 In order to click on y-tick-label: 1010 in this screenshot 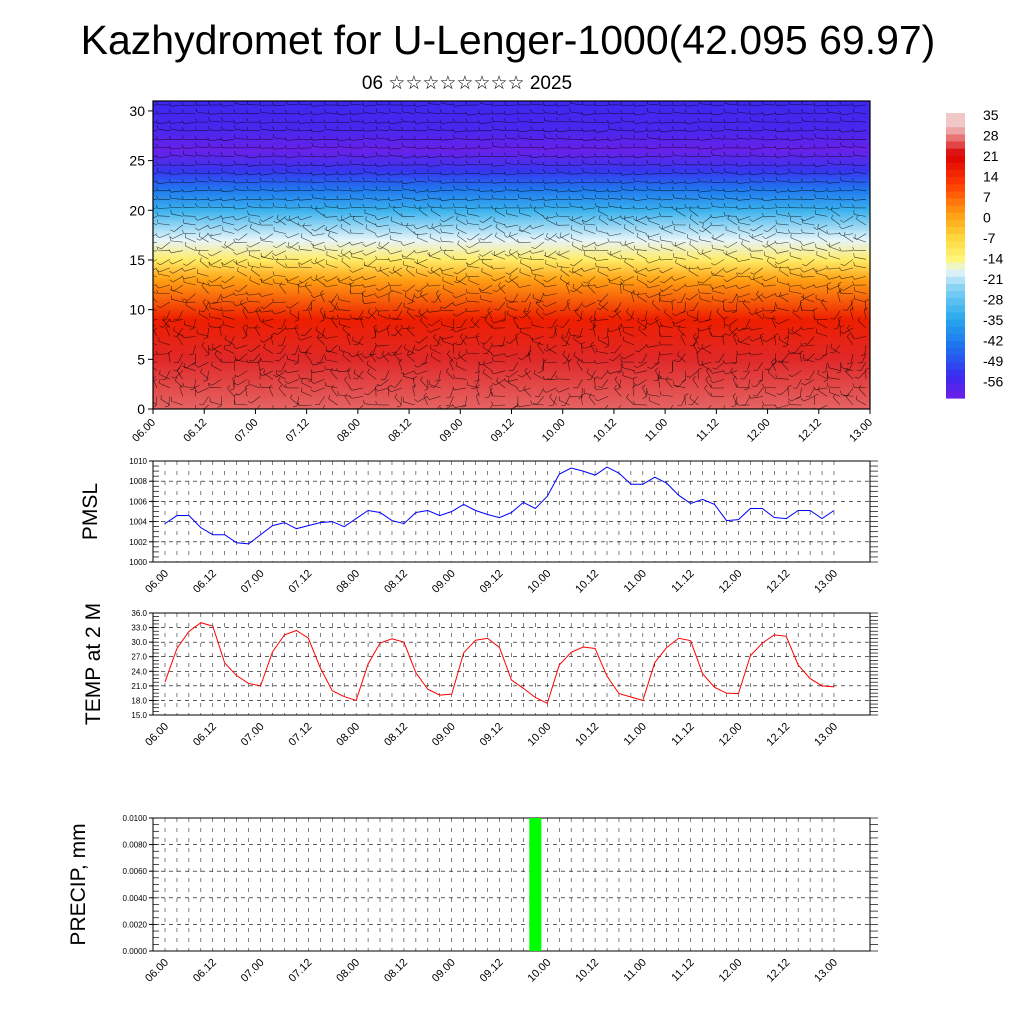, I will do `click(138, 461)`.